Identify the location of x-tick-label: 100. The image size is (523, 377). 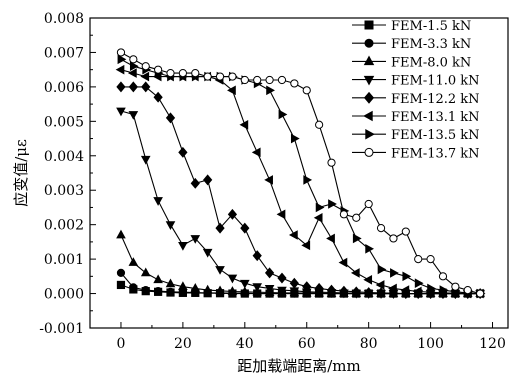
(430, 344).